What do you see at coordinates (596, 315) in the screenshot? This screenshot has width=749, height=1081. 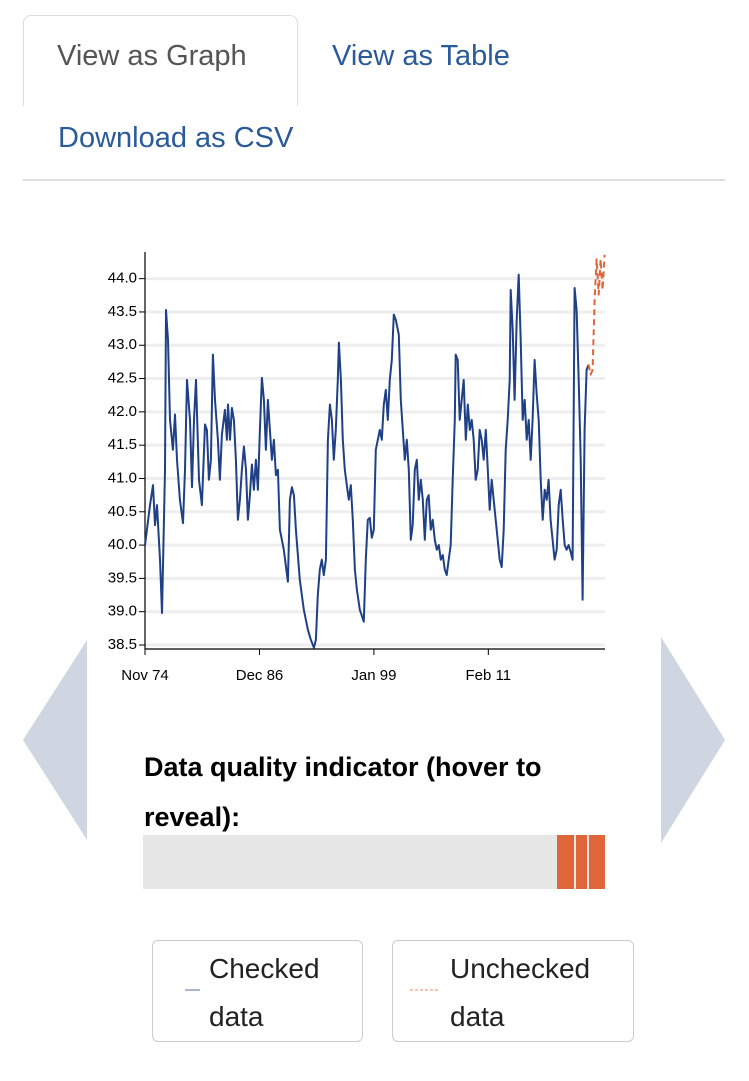 I see `data-line` at bounding box center [596, 315].